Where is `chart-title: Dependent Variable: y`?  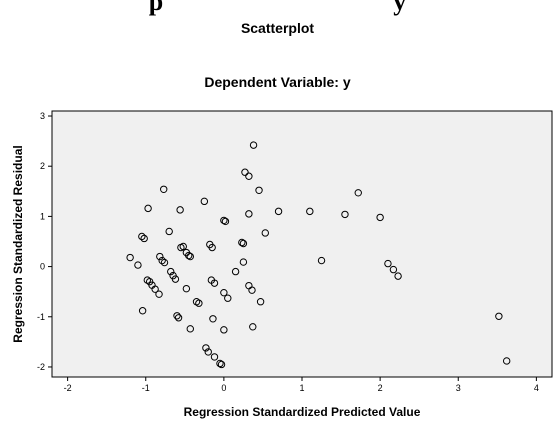 chart-title: Dependent Variable: y is located at coordinates (277, 82).